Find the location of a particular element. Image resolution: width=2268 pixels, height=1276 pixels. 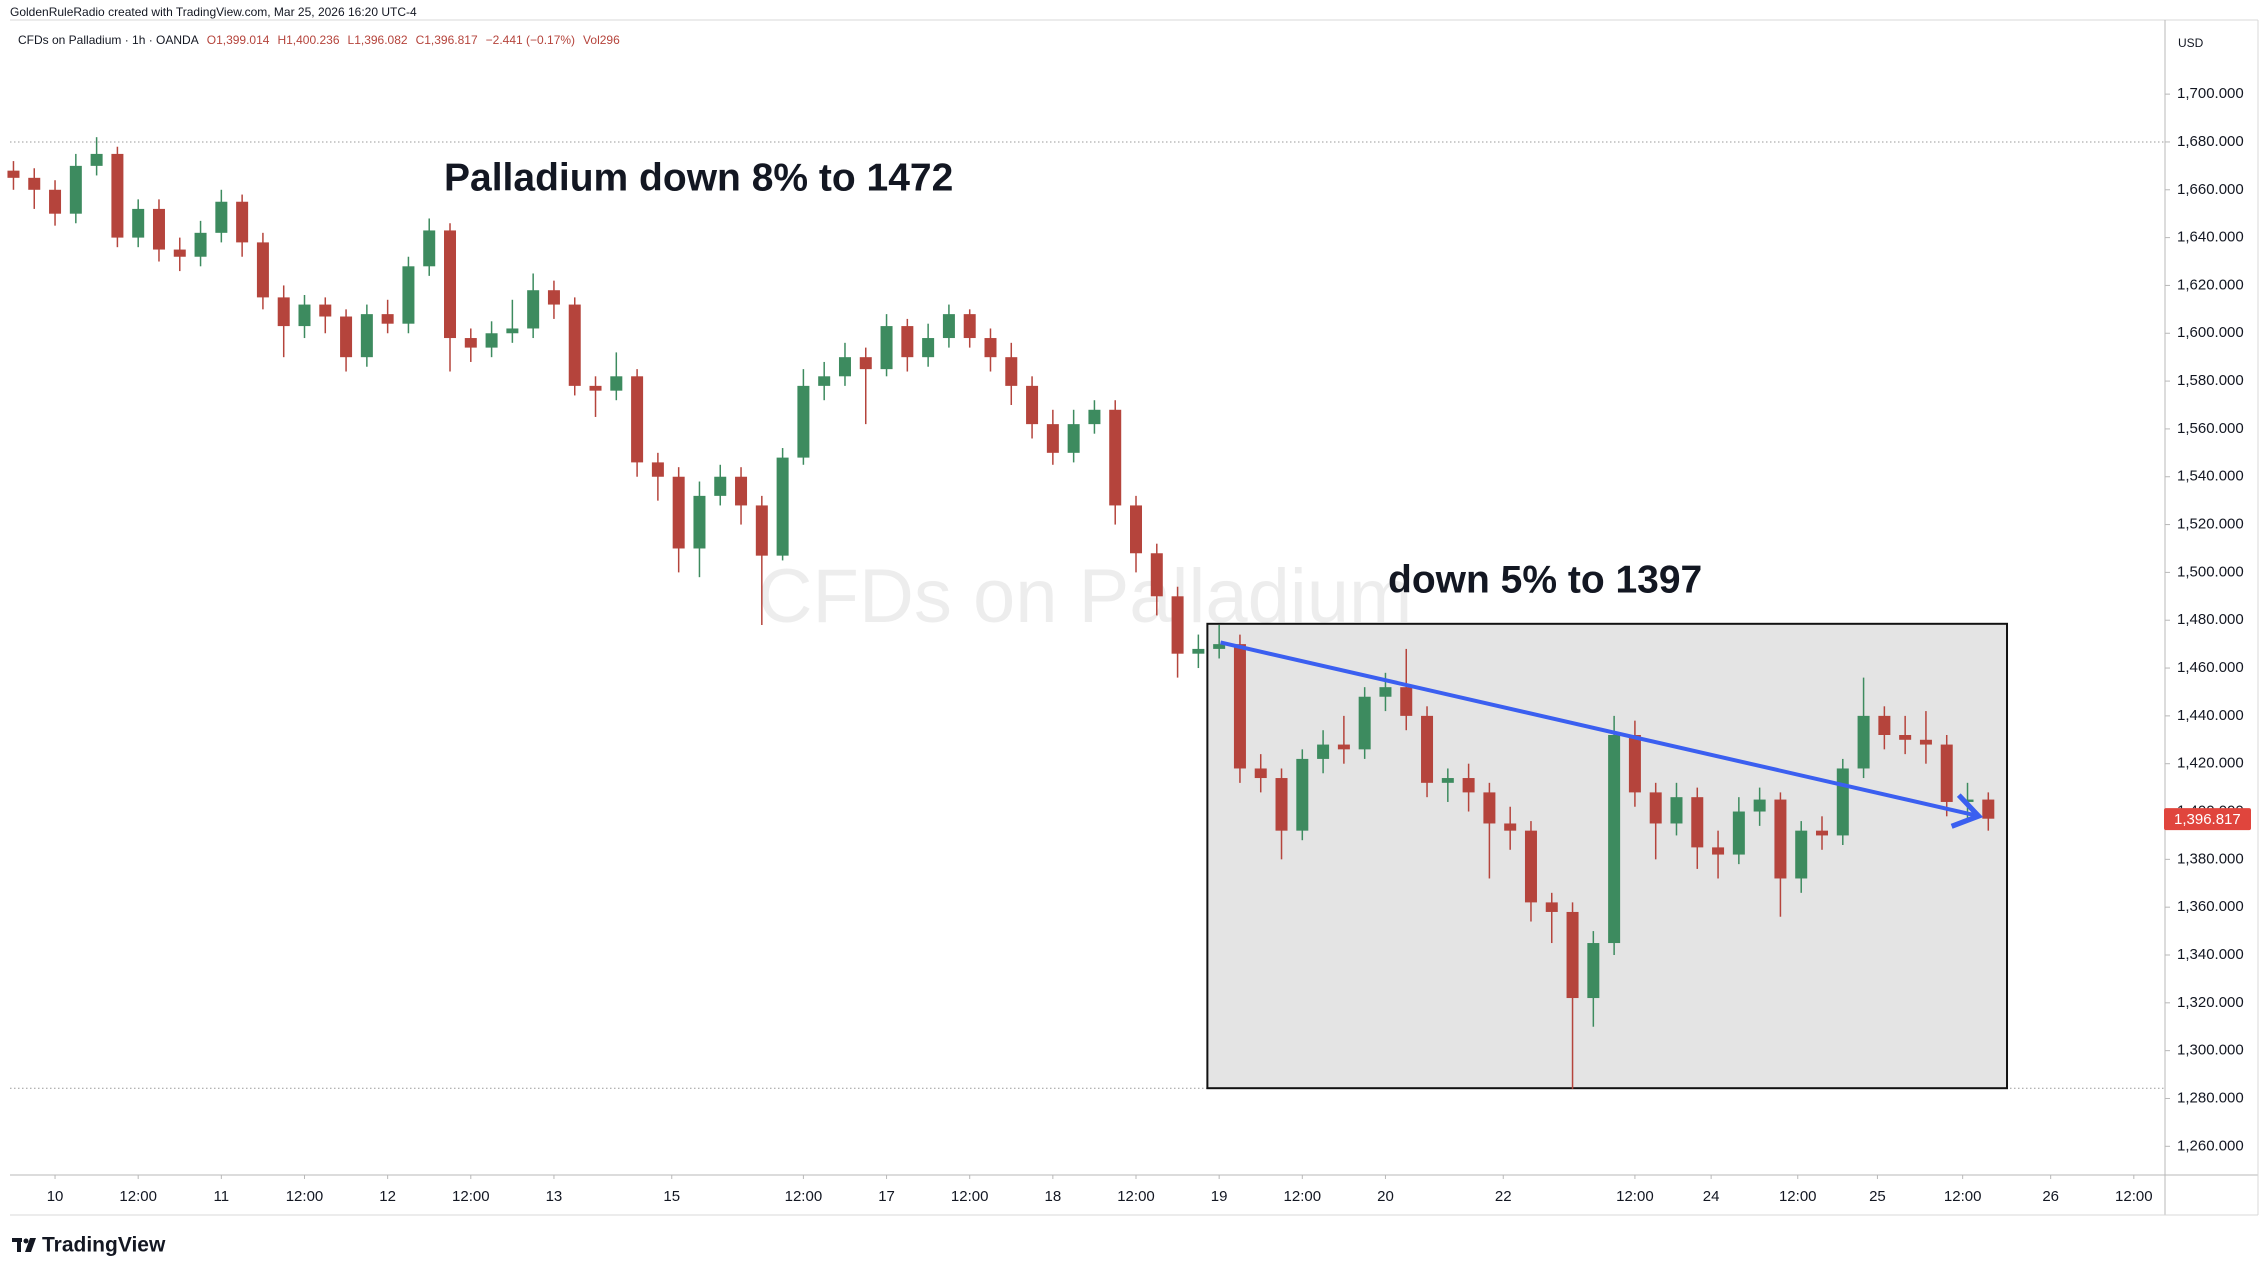

y-tick-label: 1,680.000 is located at coordinates (2210, 141).